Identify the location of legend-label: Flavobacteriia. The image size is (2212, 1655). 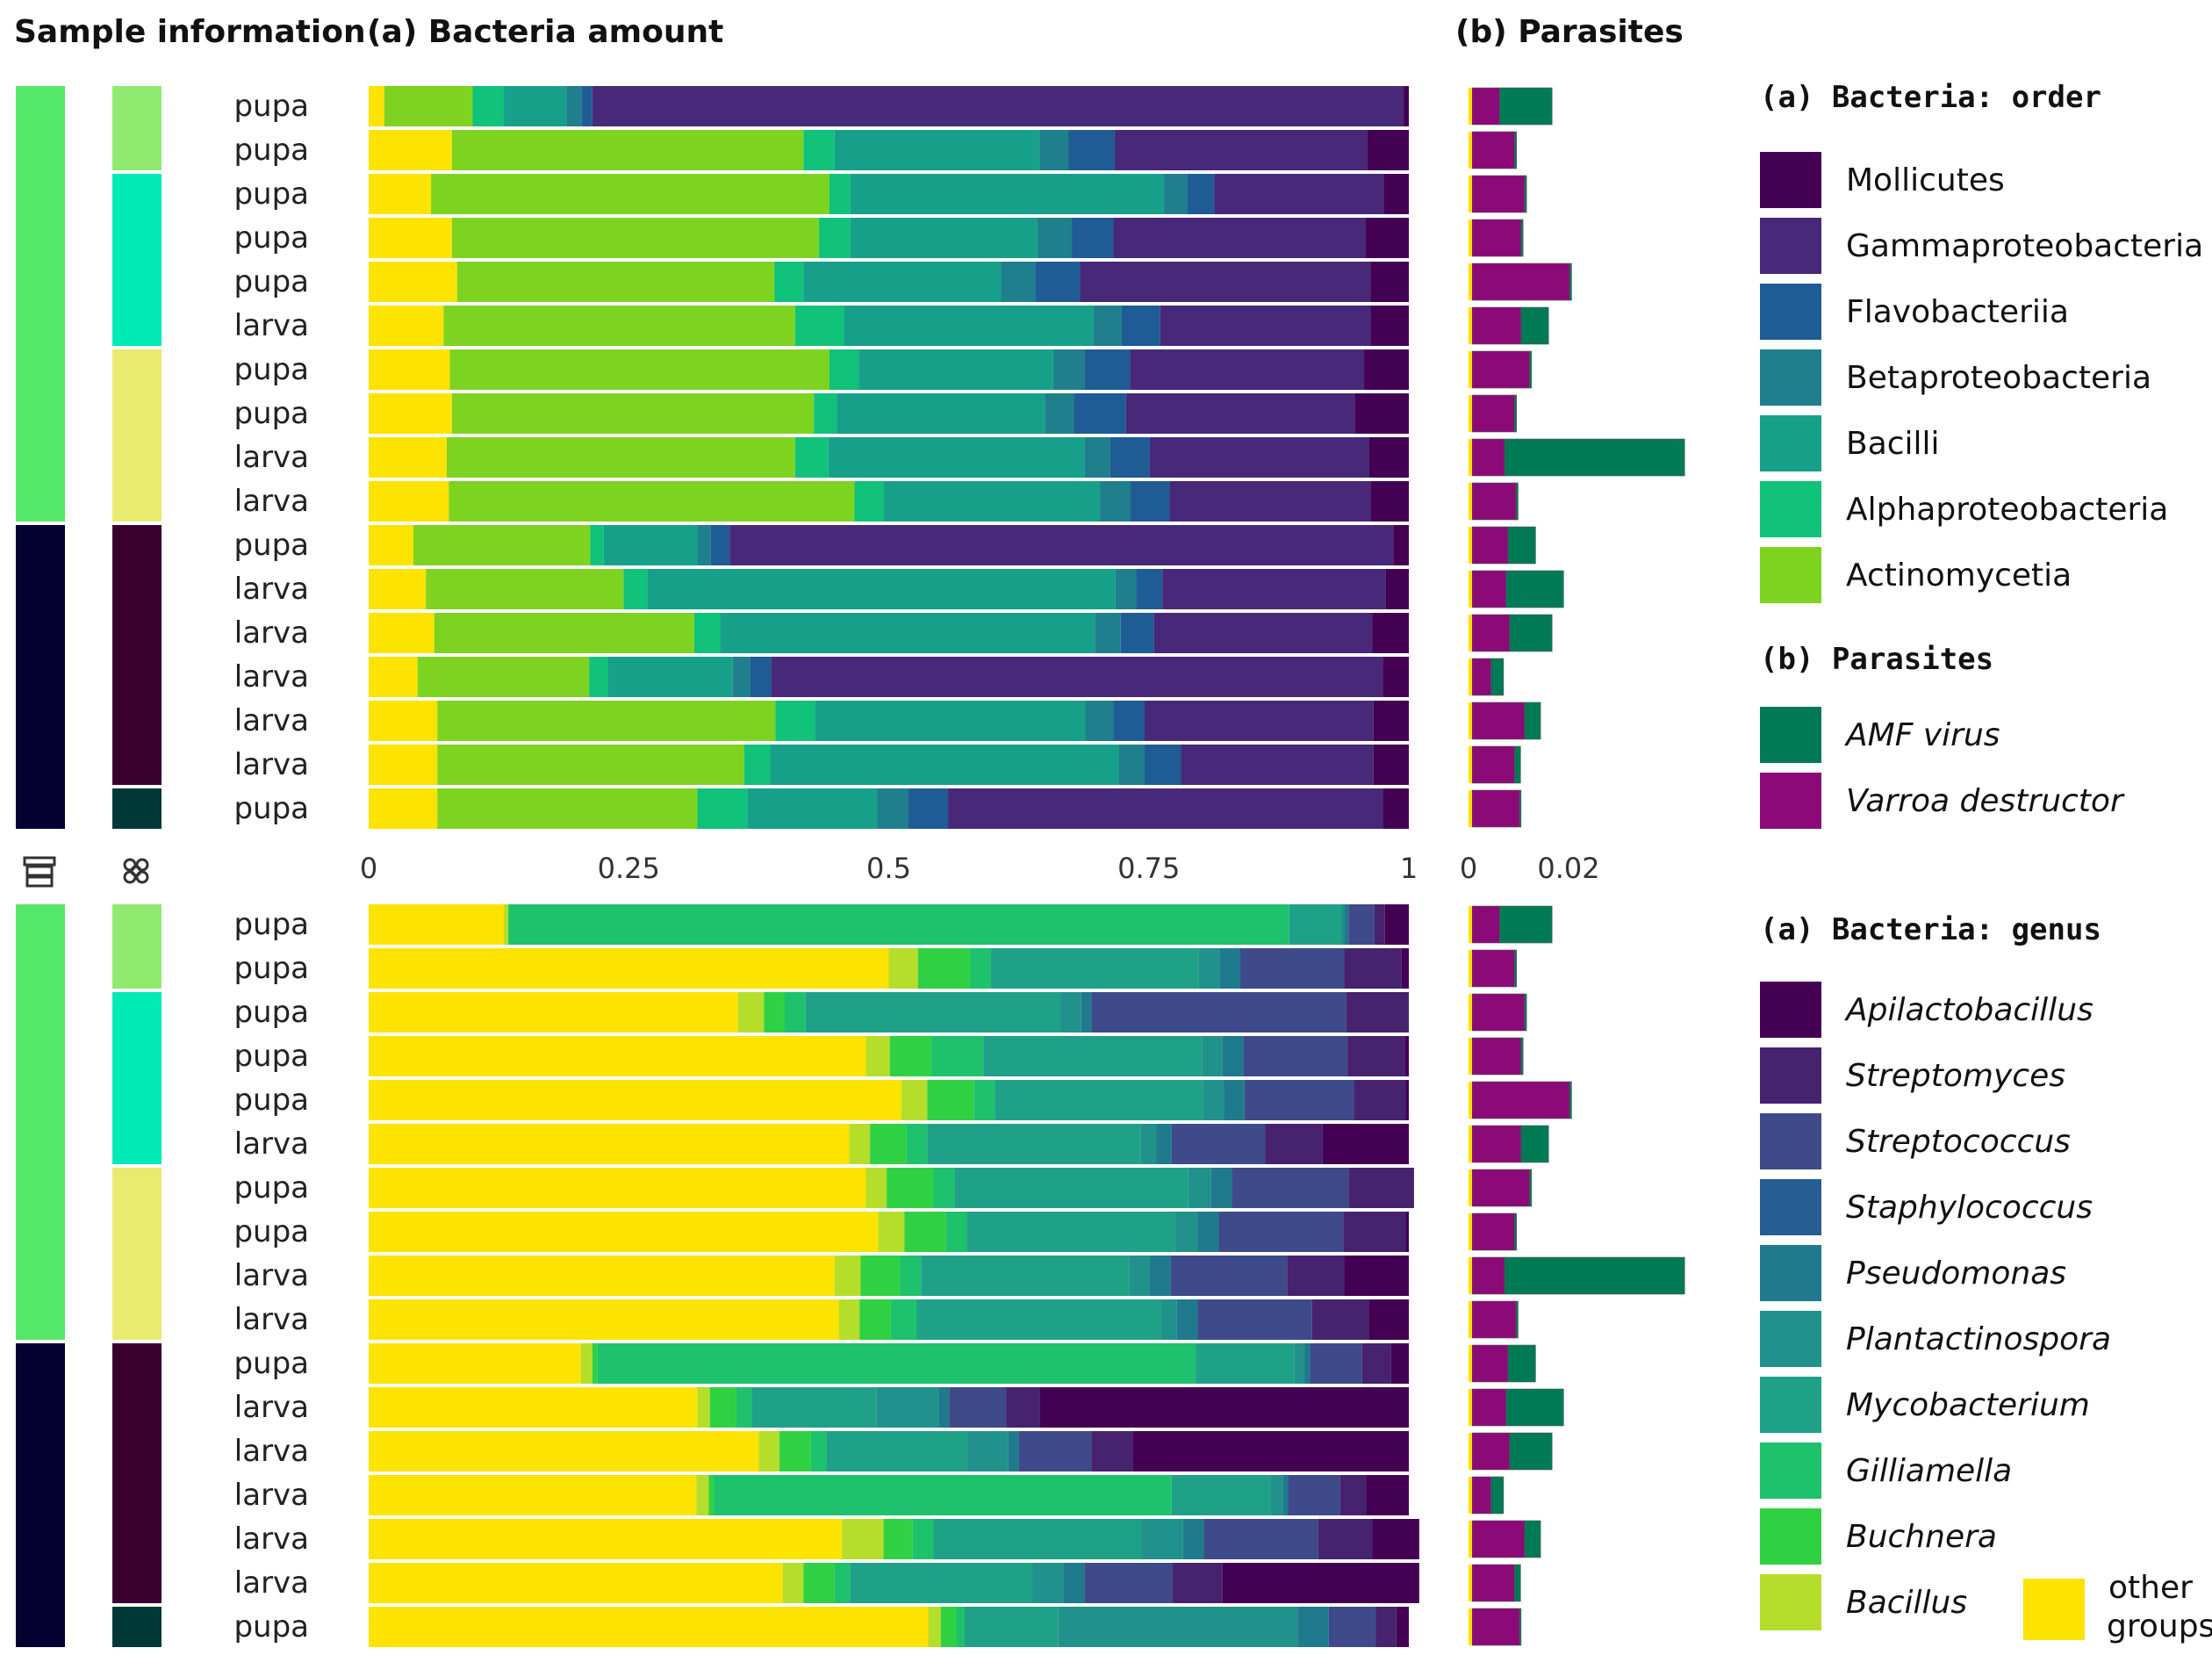
(1958, 312).